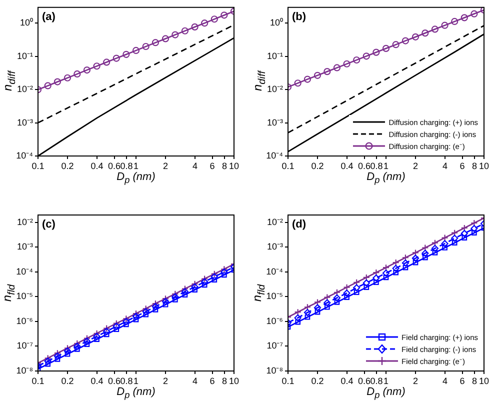 The height and width of the screenshot is (404, 500). Describe the element at coordinates (299, 224) in the screenshot. I see `annotation: (d)` at that location.